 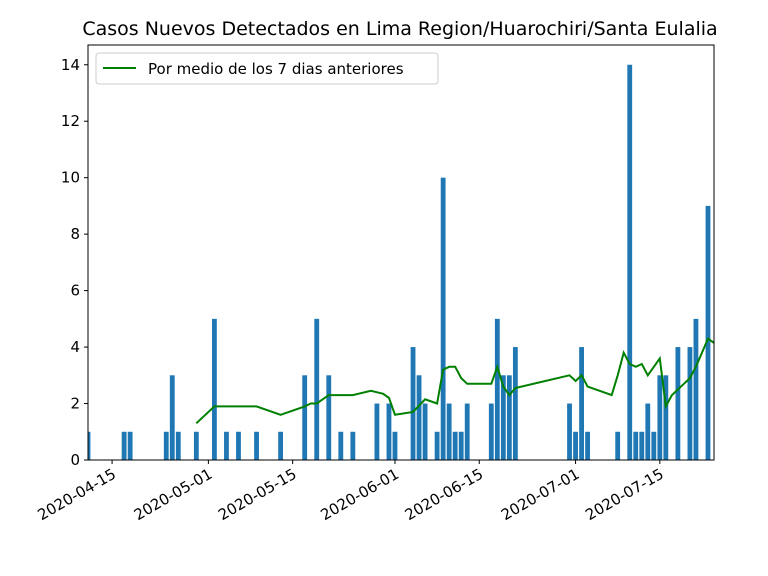 I want to click on legend: Por medio de los 7 dias anteriores, so click(x=267, y=68).